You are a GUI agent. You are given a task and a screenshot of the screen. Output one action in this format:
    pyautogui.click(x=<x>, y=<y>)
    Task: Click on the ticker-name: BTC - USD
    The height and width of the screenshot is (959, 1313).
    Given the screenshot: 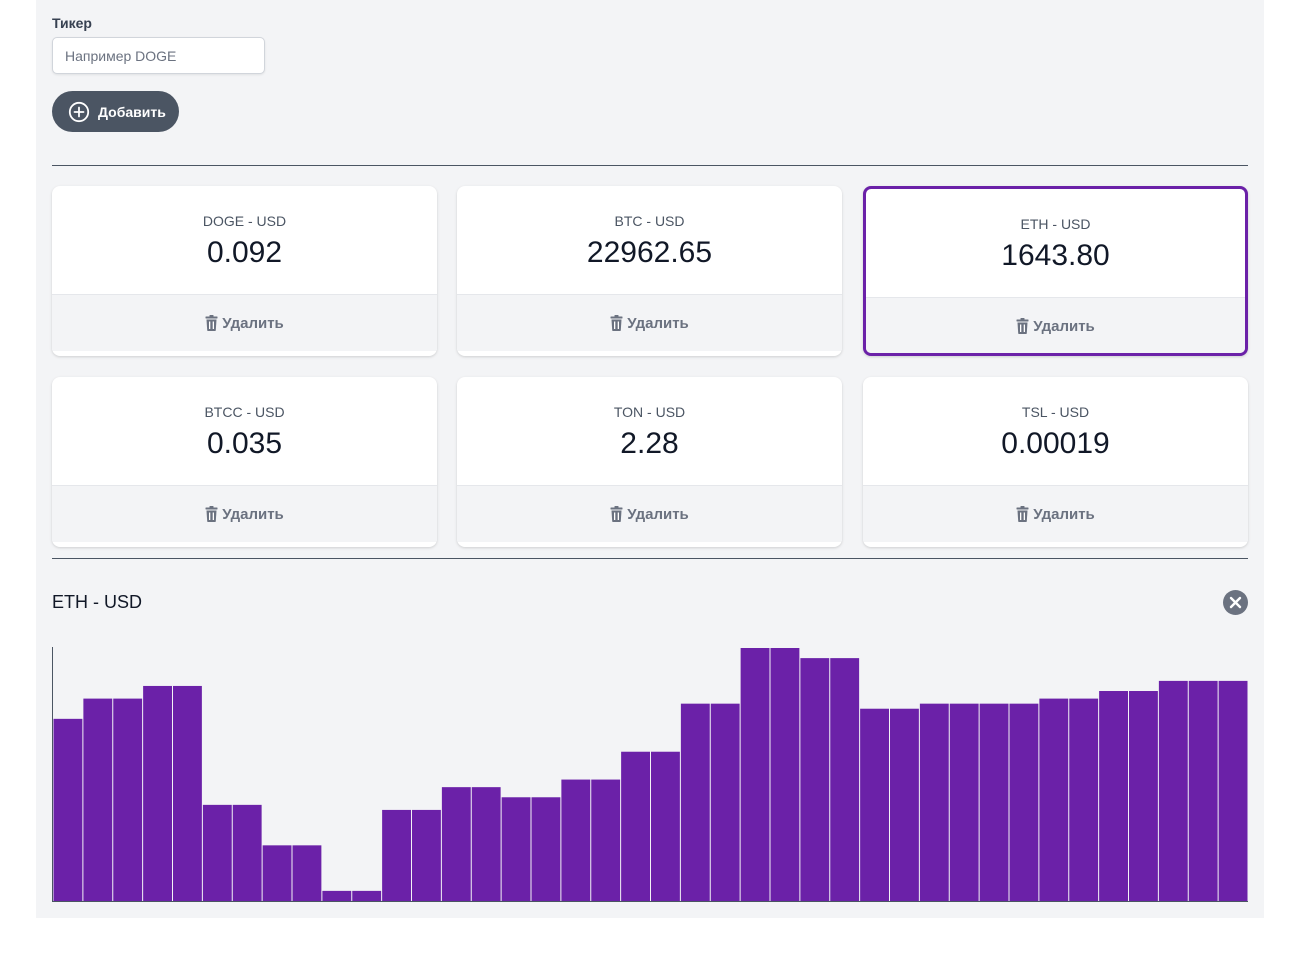 What is the action you would take?
    pyautogui.click(x=649, y=221)
    